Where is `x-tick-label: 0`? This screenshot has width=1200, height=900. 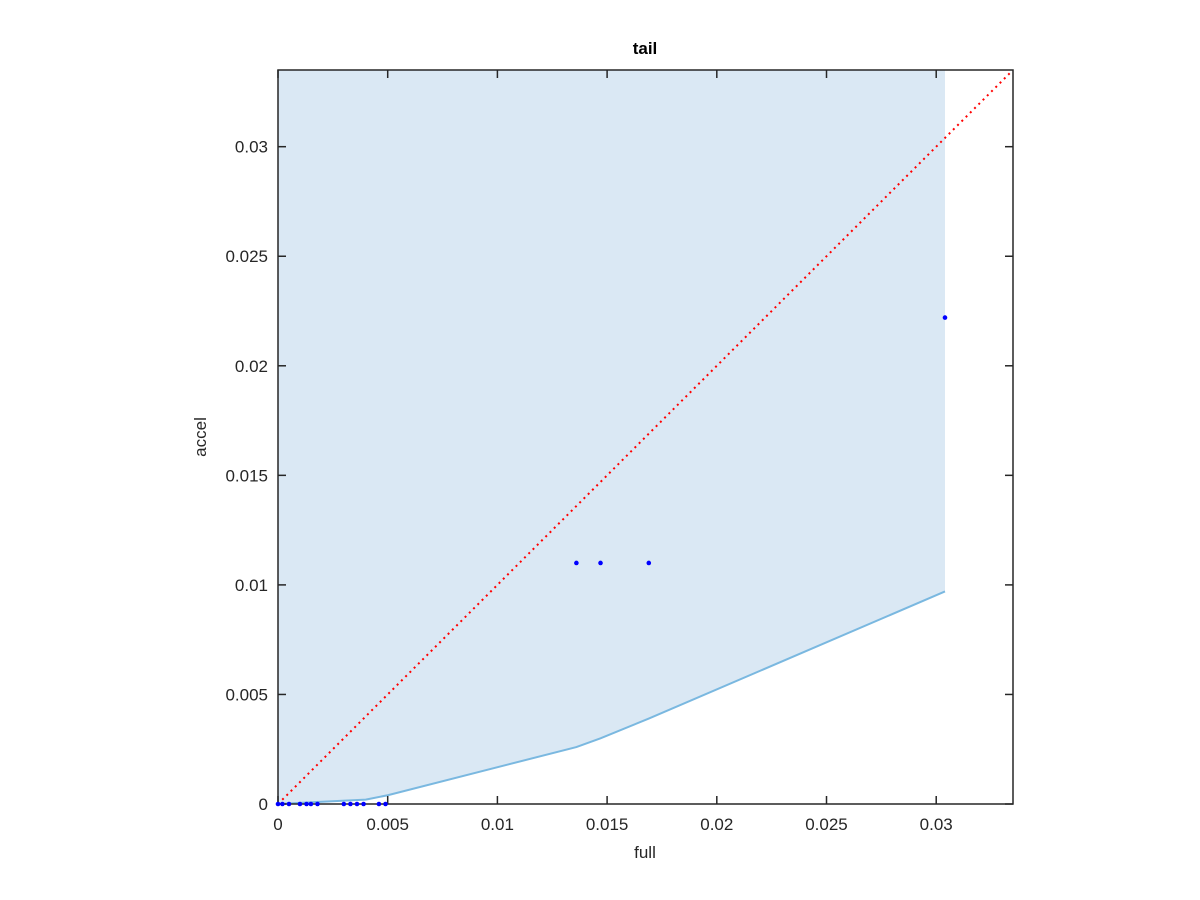
x-tick-label: 0 is located at coordinates (277, 824).